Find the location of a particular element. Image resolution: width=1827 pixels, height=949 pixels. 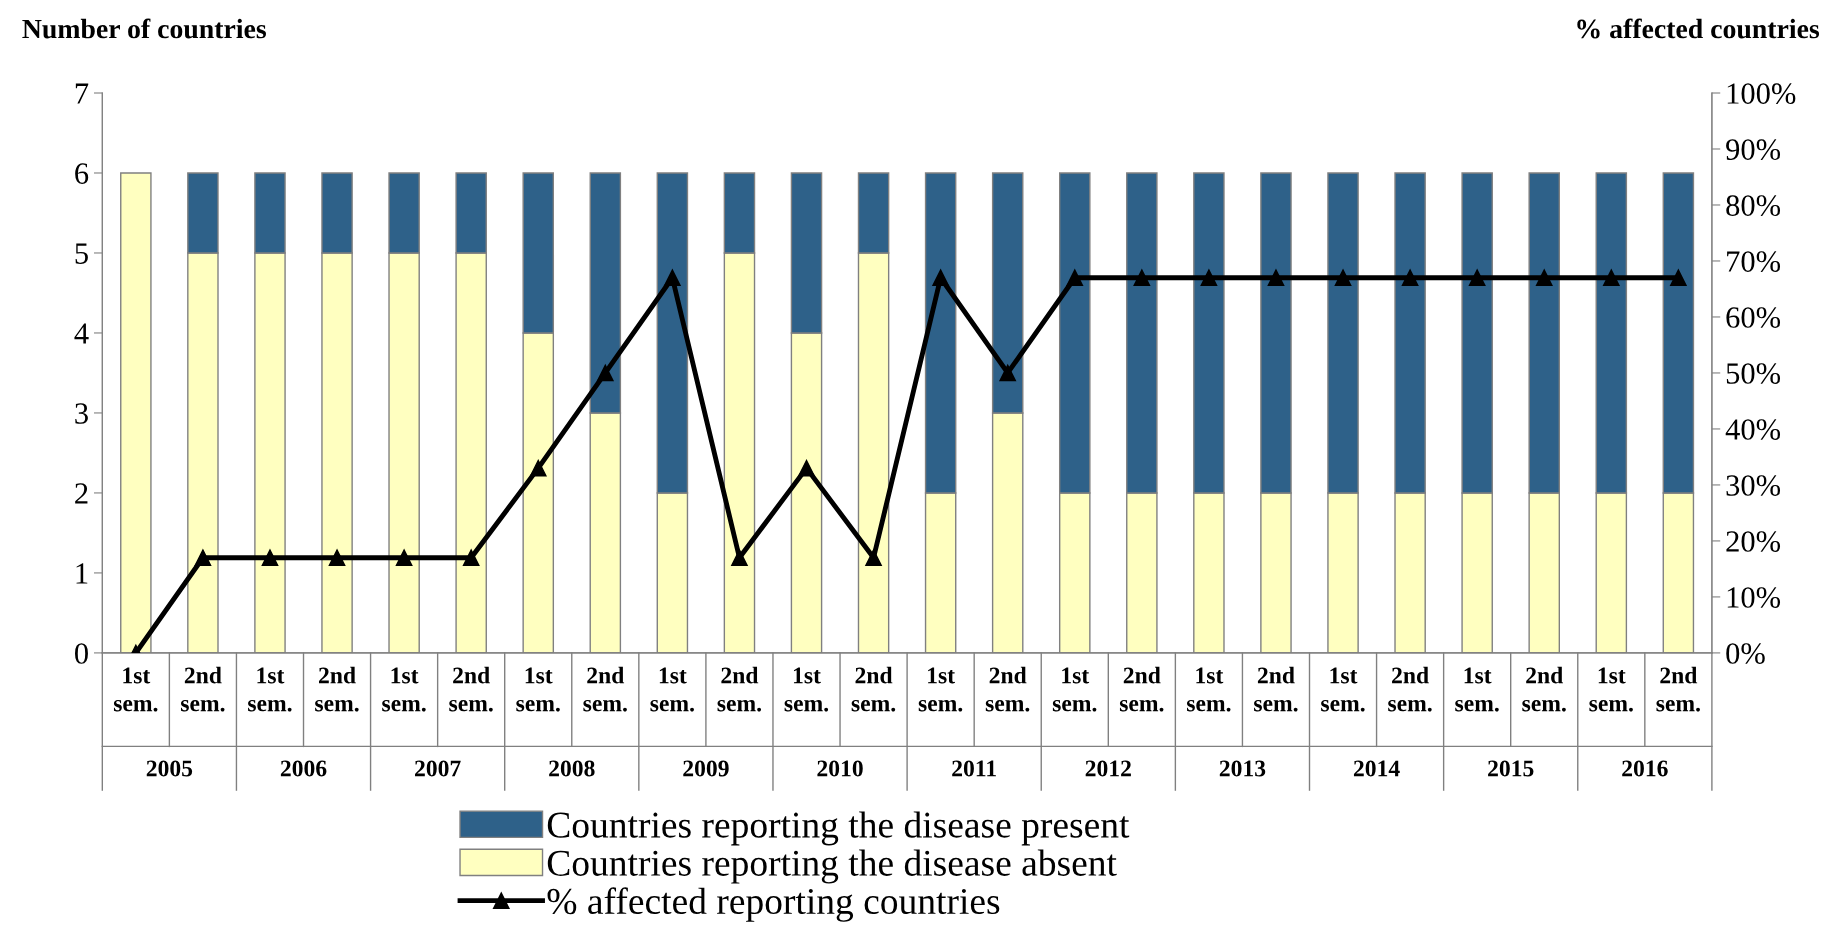

text: 2013 is located at coordinates (1242, 768).